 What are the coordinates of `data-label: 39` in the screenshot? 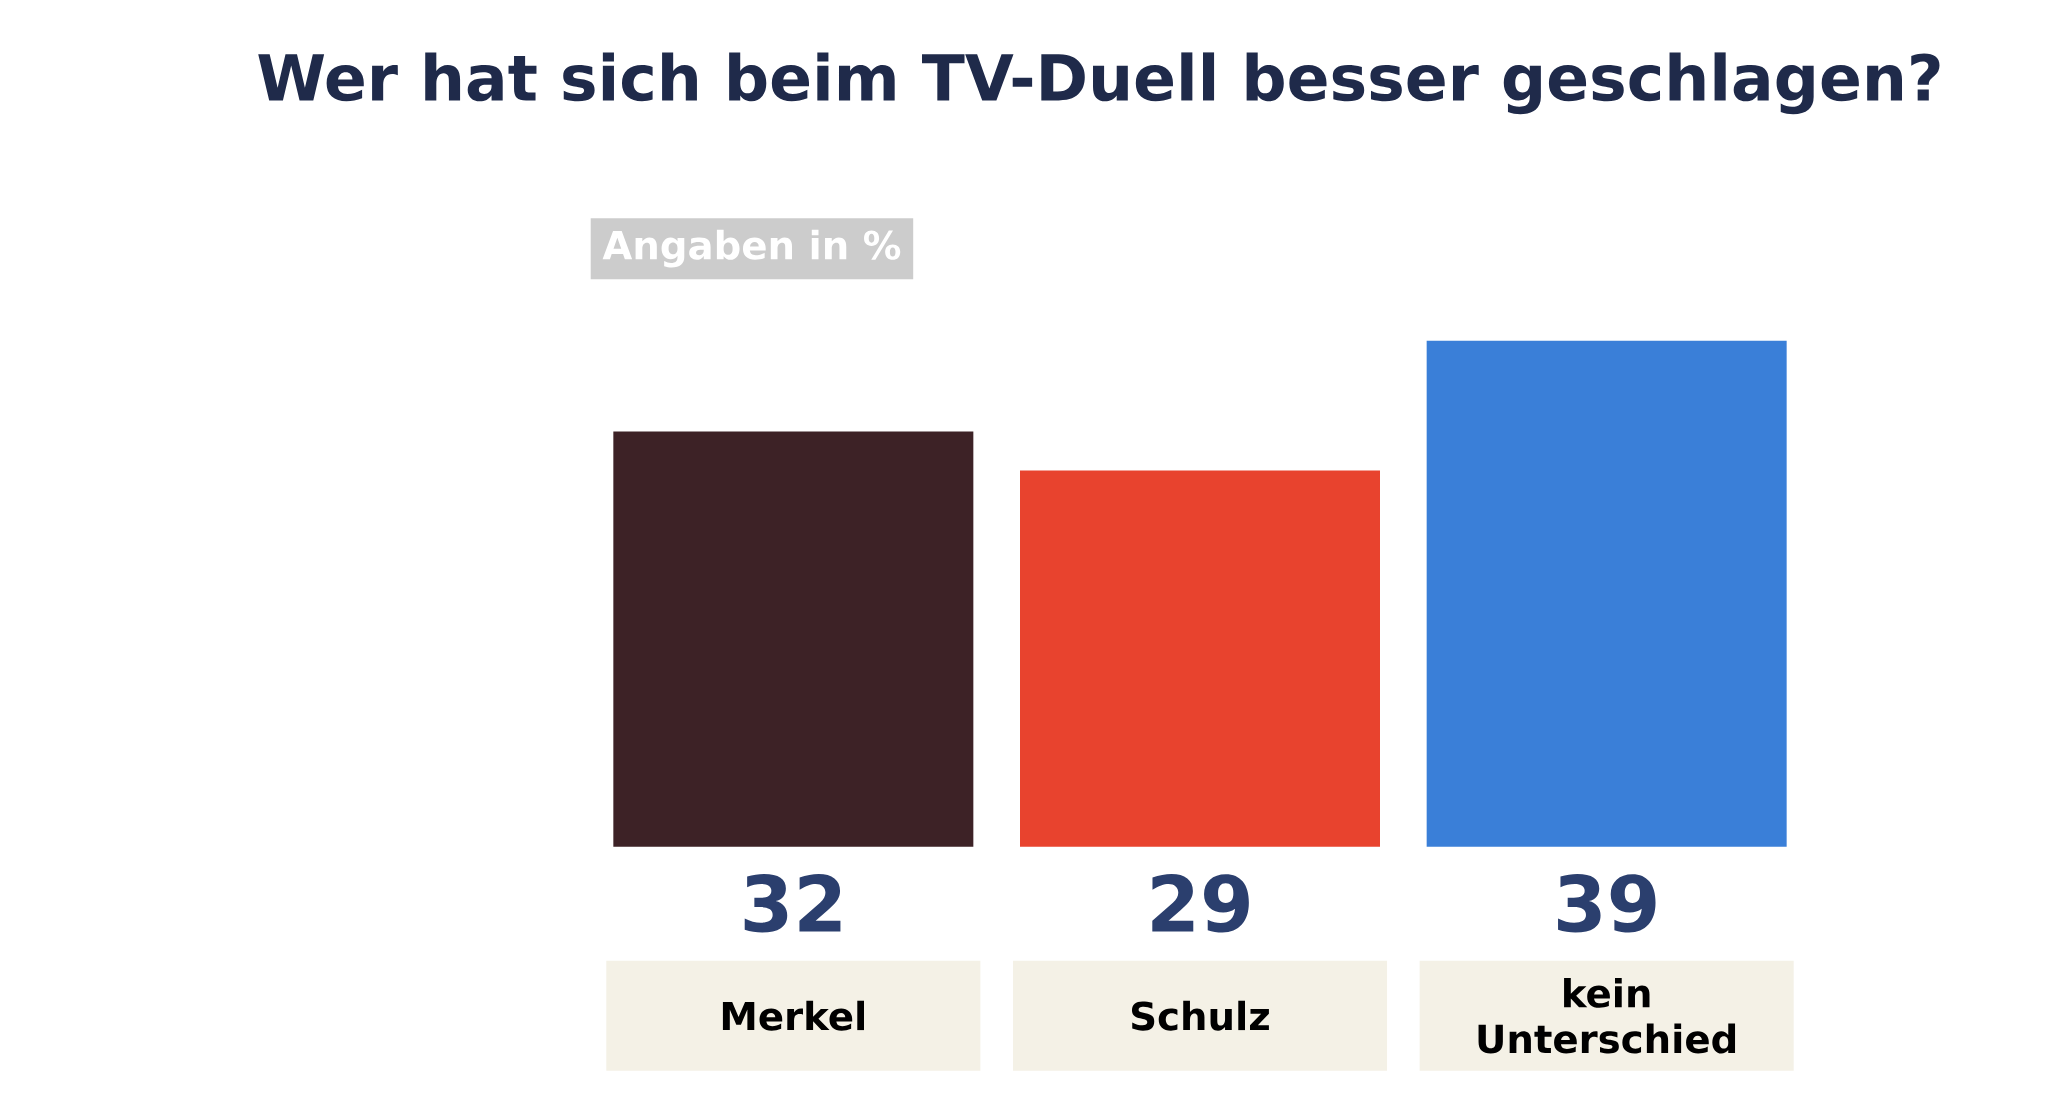 It's located at (1607, 903).